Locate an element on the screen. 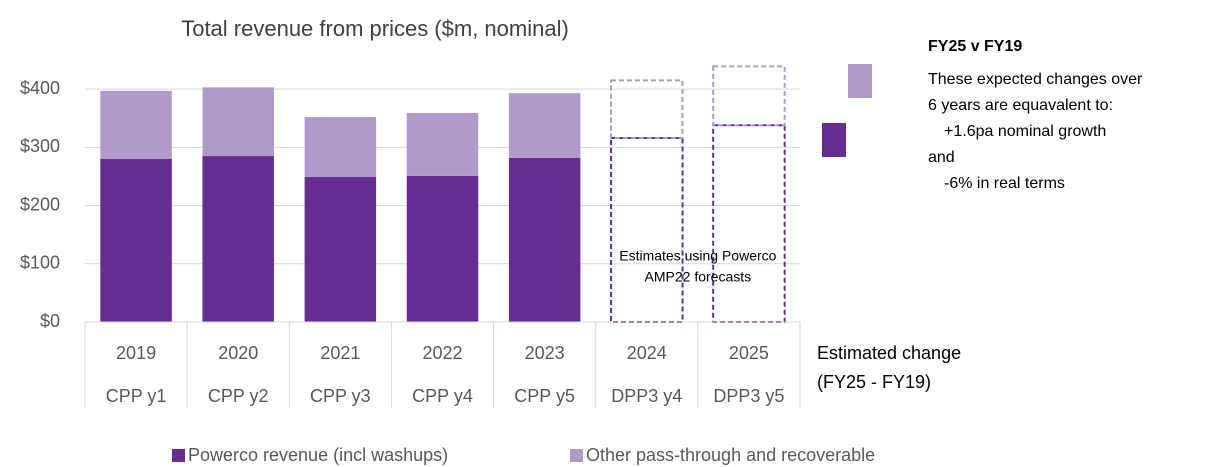 Image resolution: width=1205 pixels, height=467 pixels. x-period-label: CPP y2 is located at coordinates (238, 396).